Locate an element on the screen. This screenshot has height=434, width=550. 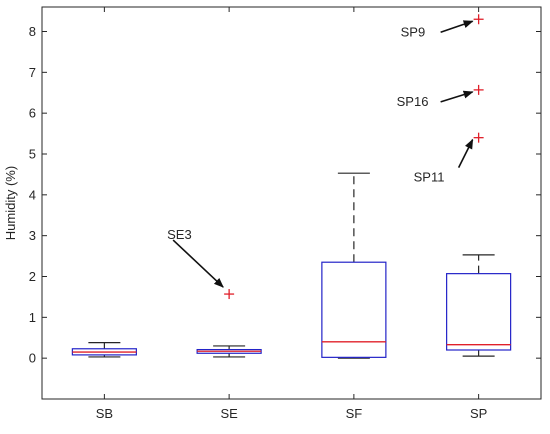
y-tick-label: 3 is located at coordinates (32, 235).